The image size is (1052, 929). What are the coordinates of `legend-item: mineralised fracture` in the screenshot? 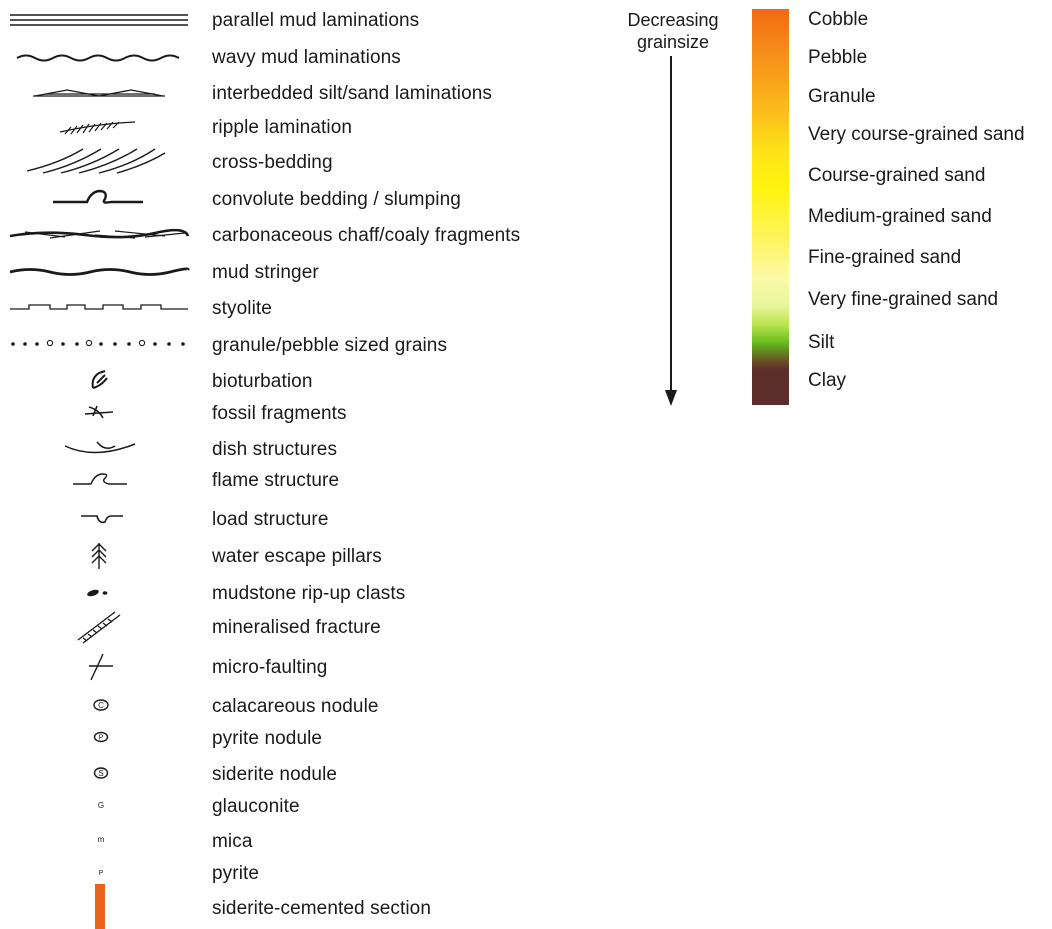 It's located at (300, 627).